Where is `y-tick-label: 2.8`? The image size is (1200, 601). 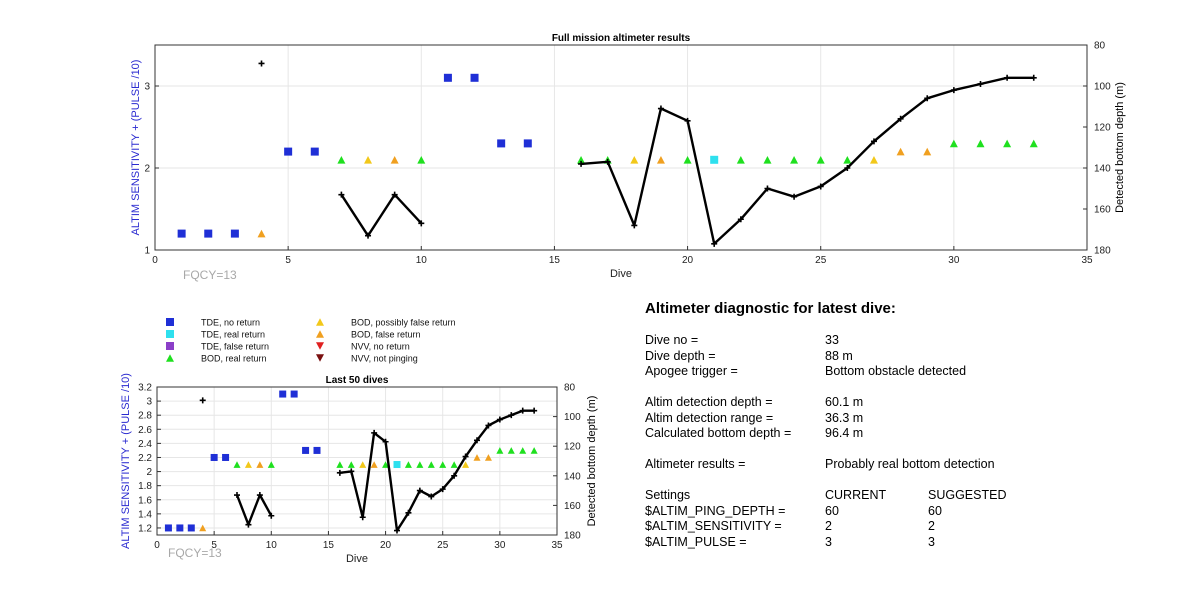 y-tick-label: 2.8 is located at coordinates (145, 416).